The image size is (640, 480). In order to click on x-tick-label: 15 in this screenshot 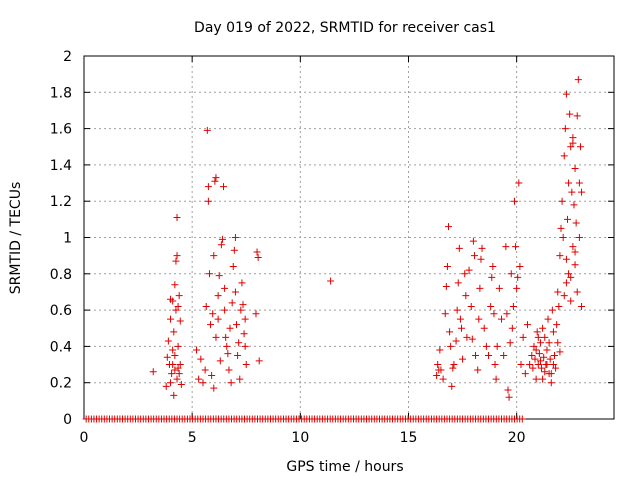, I will do `click(409, 438)`.